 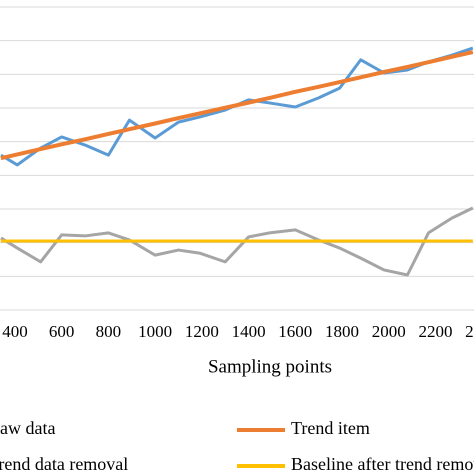 What do you see at coordinates (15, 331) in the screenshot?
I see `x-tick-label: 400` at bounding box center [15, 331].